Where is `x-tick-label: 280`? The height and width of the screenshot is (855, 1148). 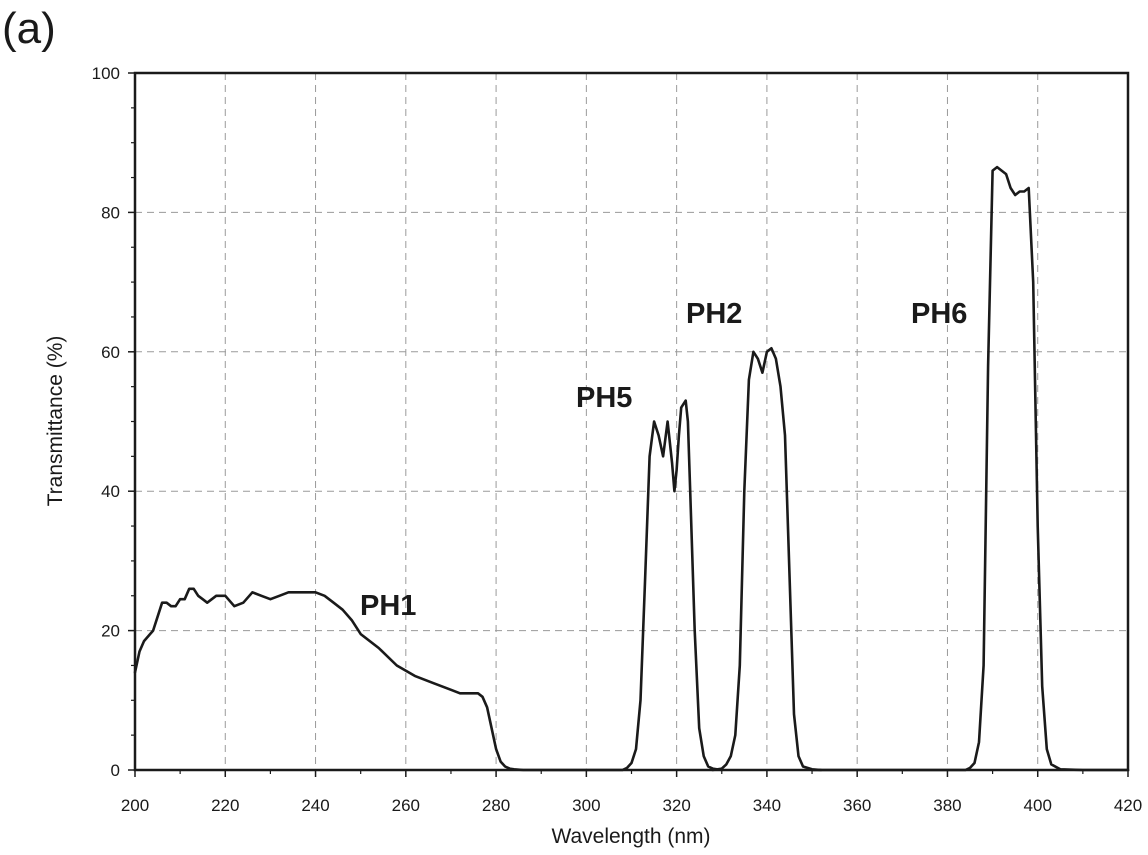
x-tick-label: 280 is located at coordinates (496, 805).